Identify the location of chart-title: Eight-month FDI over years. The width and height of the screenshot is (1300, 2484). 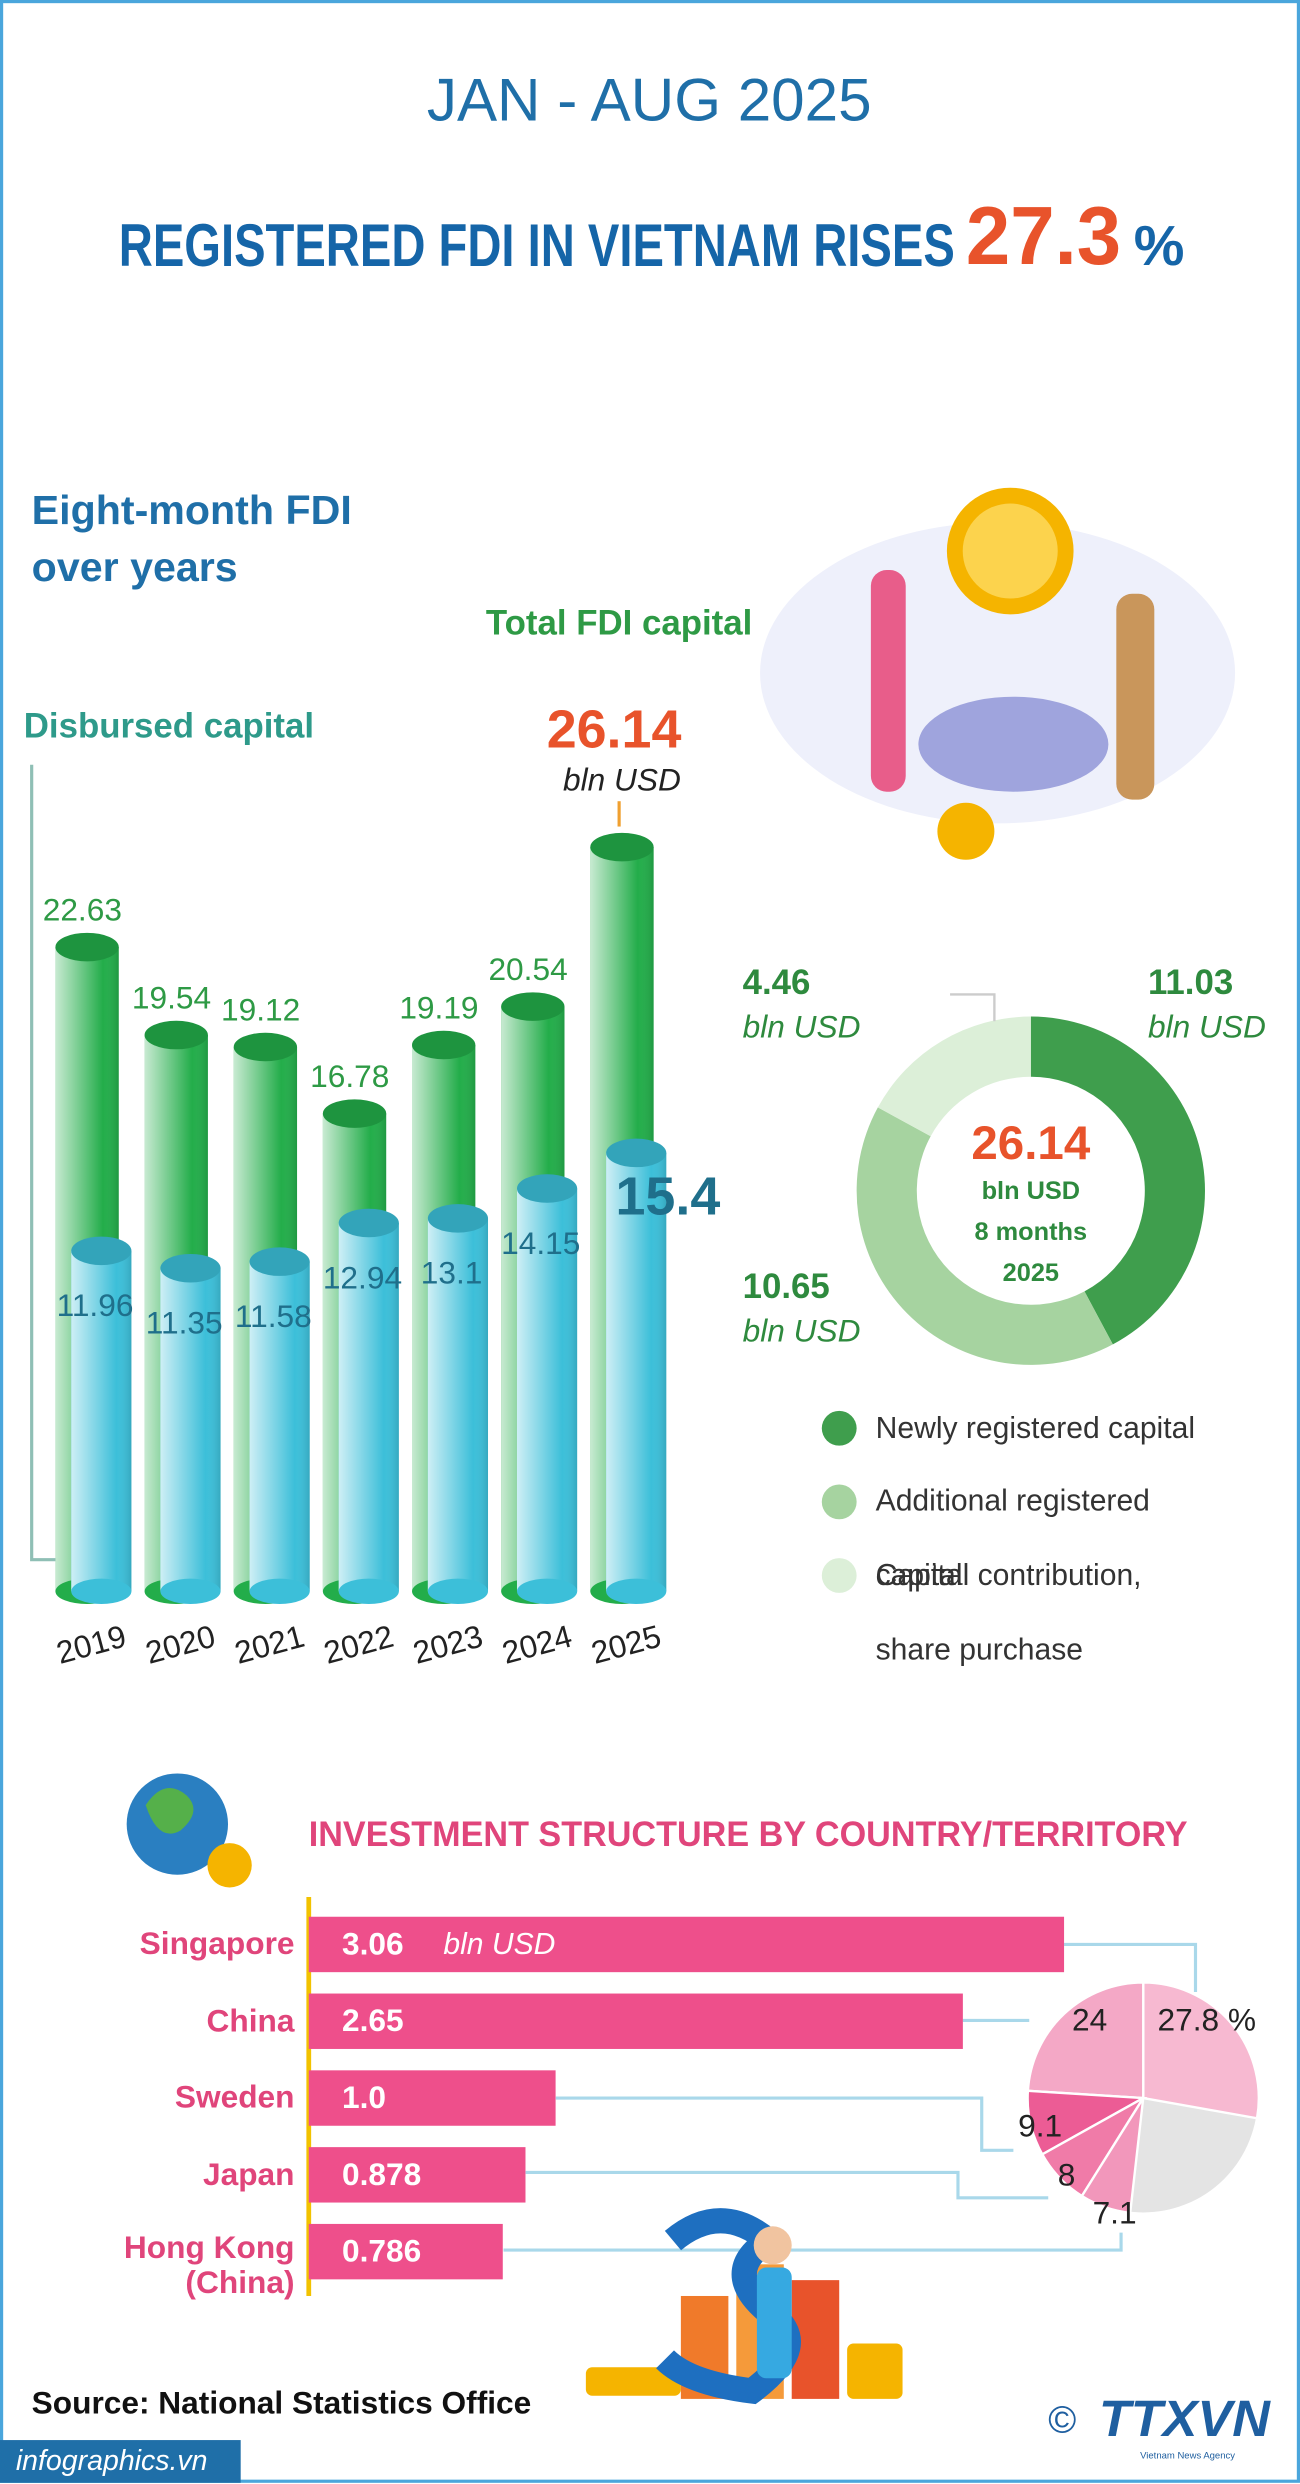
(191, 538).